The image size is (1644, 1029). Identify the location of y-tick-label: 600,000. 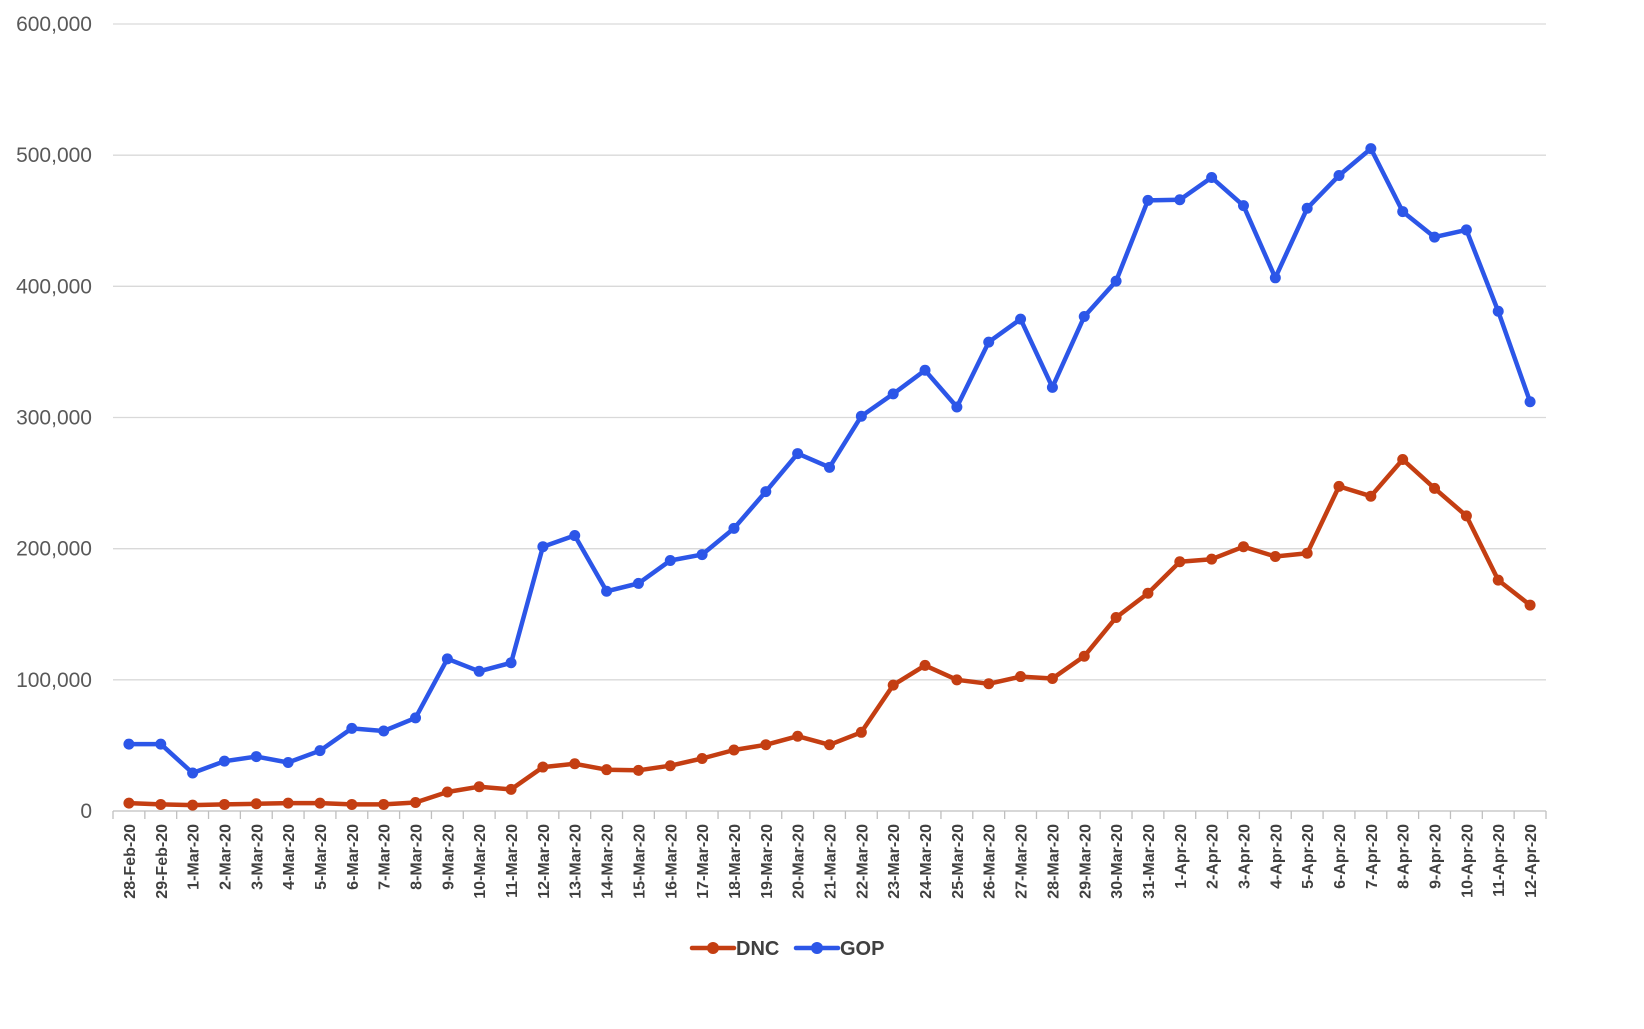
(54, 24).